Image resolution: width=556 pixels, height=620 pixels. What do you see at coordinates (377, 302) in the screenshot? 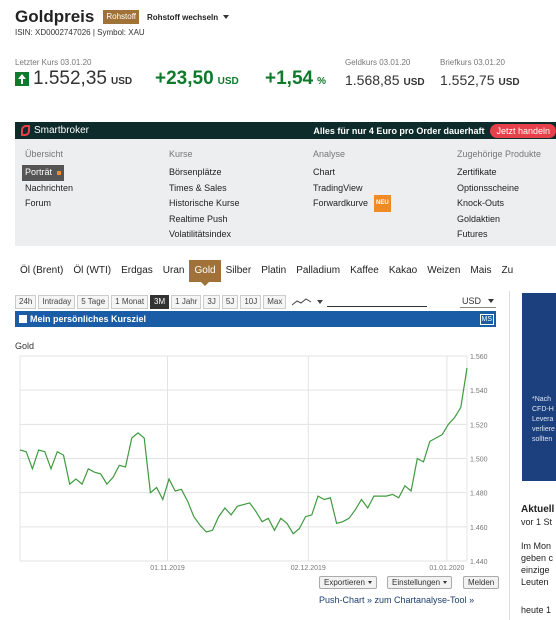
I see `chart-search-input` at bounding box center [377, 302].